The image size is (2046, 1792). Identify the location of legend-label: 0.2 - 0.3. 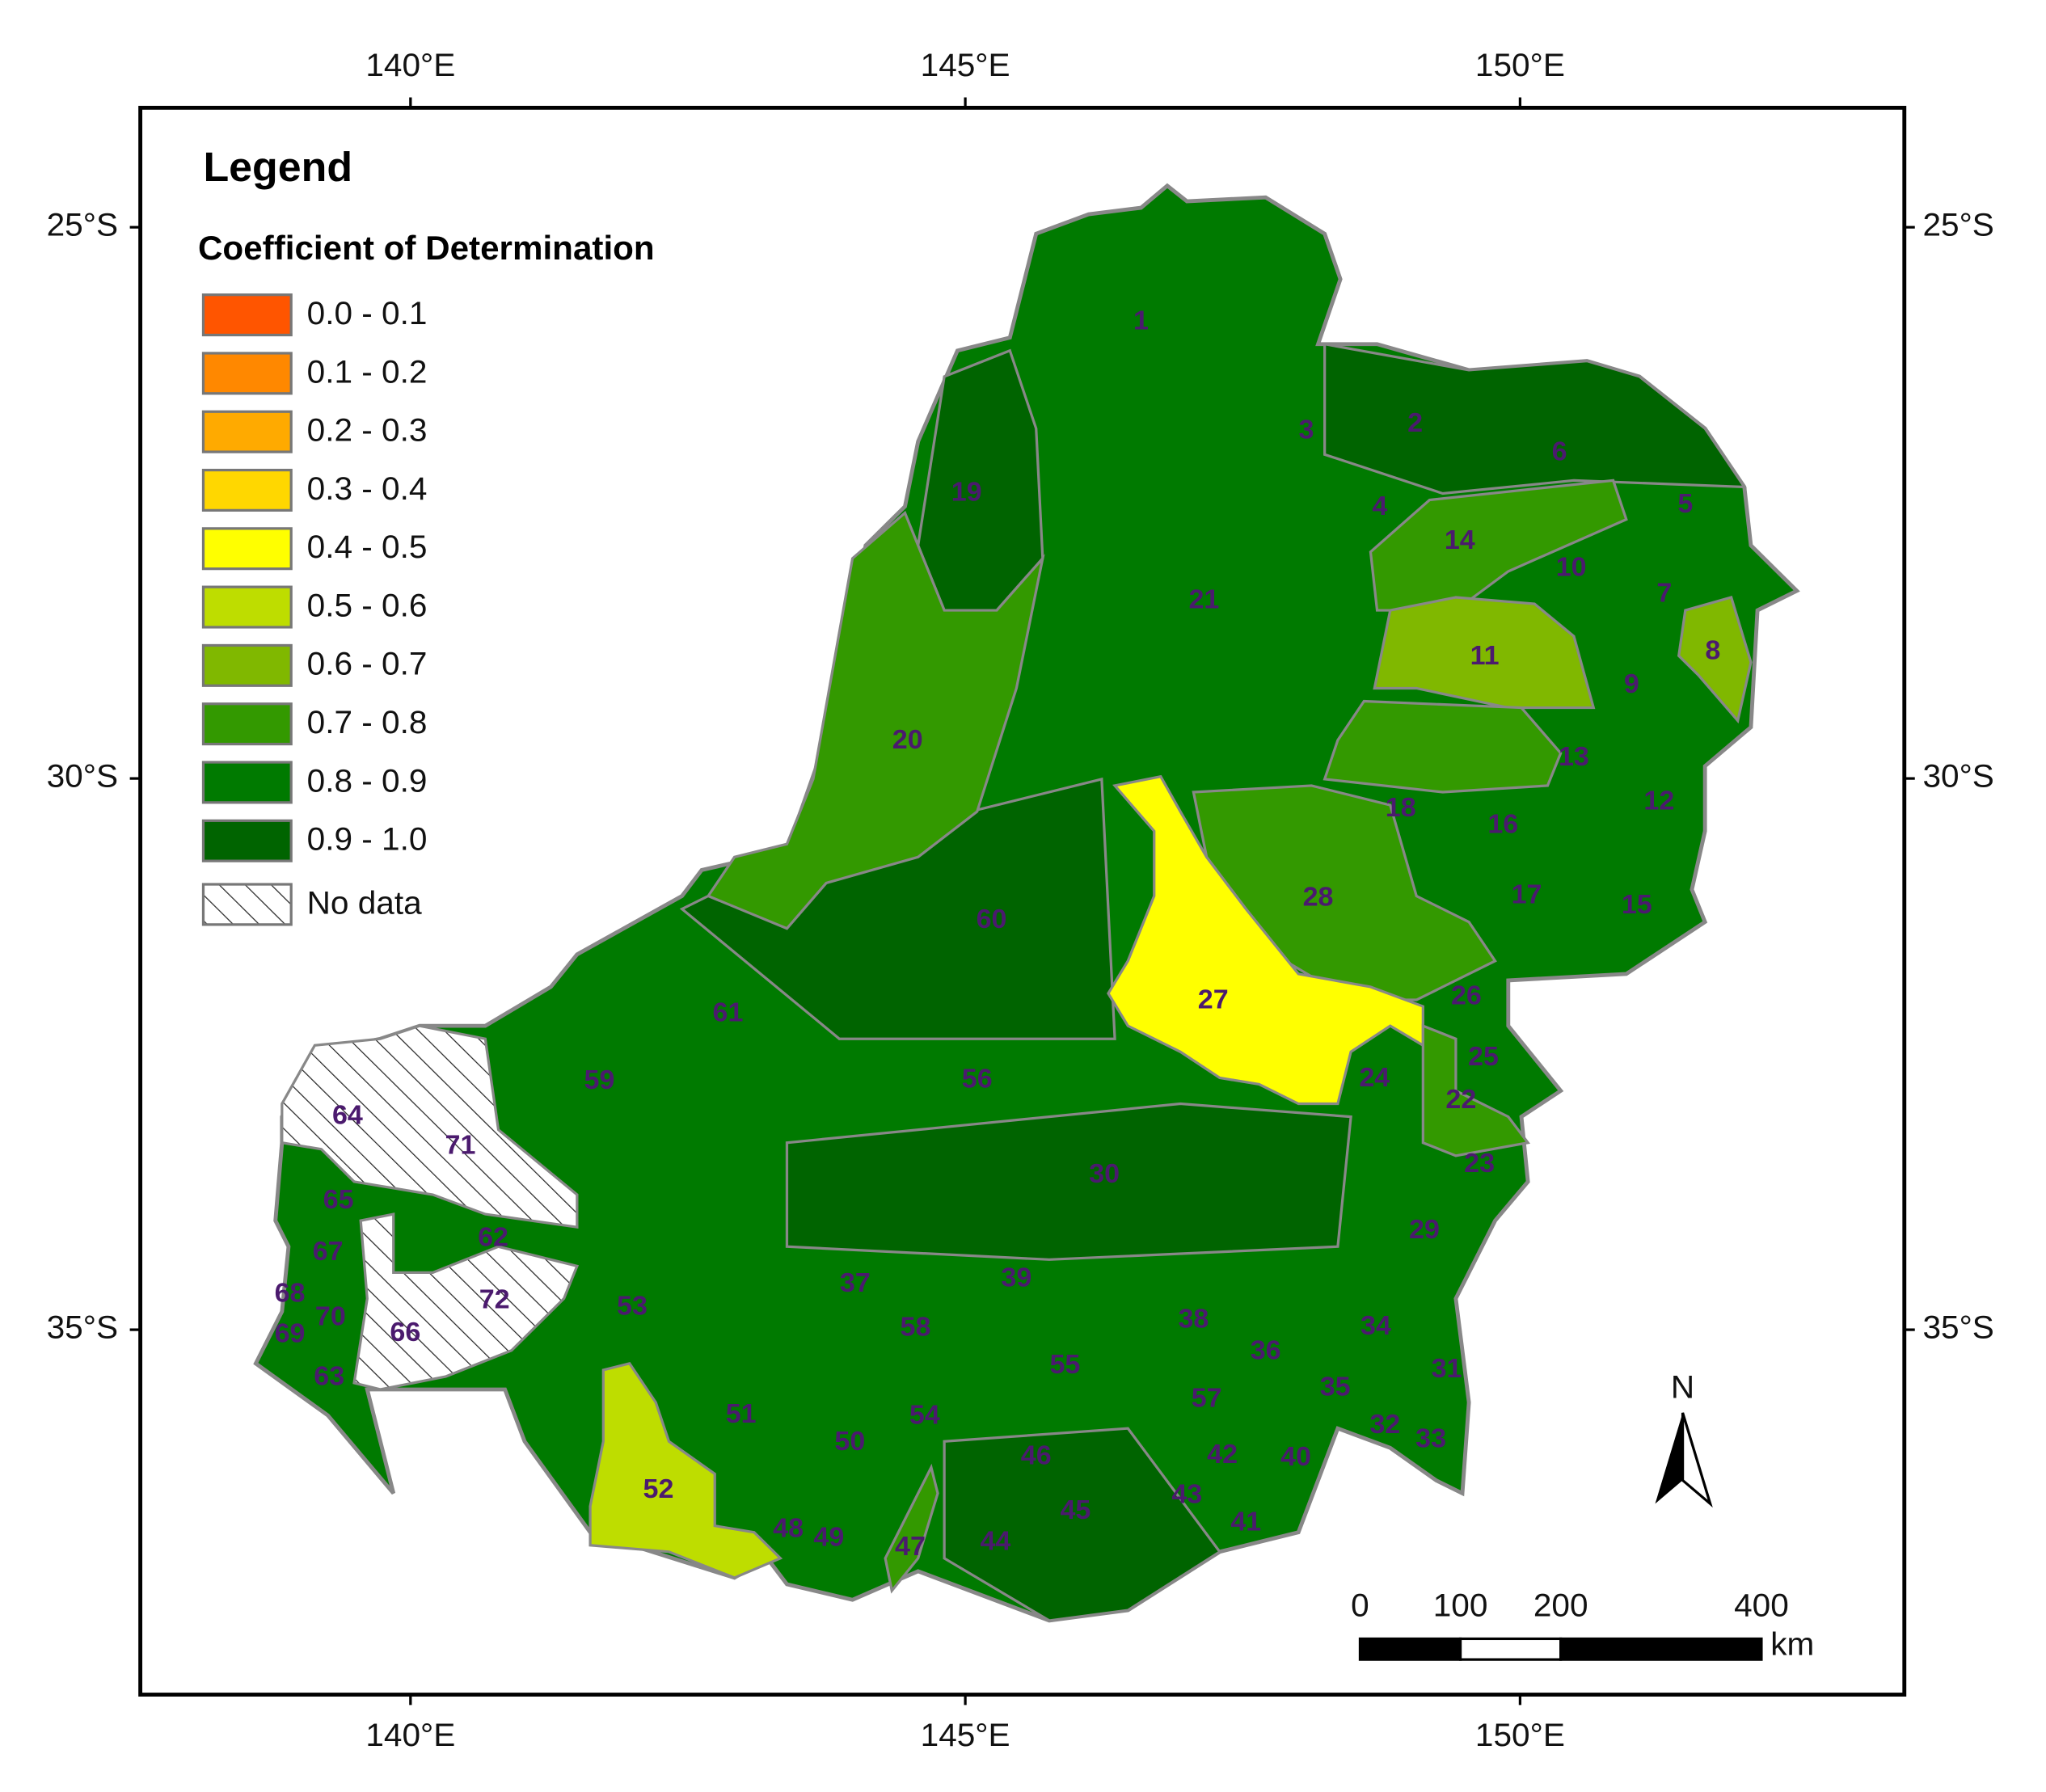
(368, 430).